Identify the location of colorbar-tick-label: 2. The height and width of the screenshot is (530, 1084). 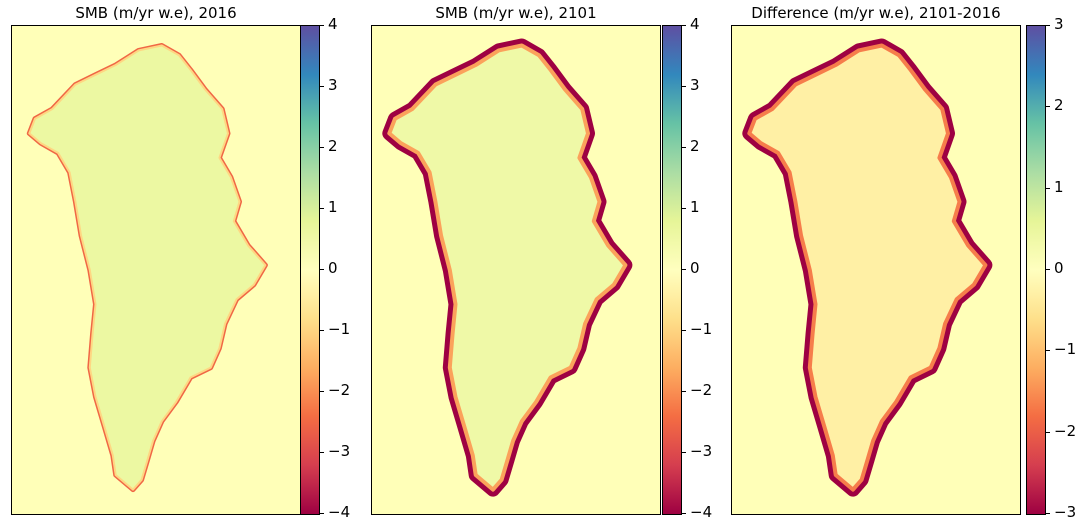
(1059, 105).